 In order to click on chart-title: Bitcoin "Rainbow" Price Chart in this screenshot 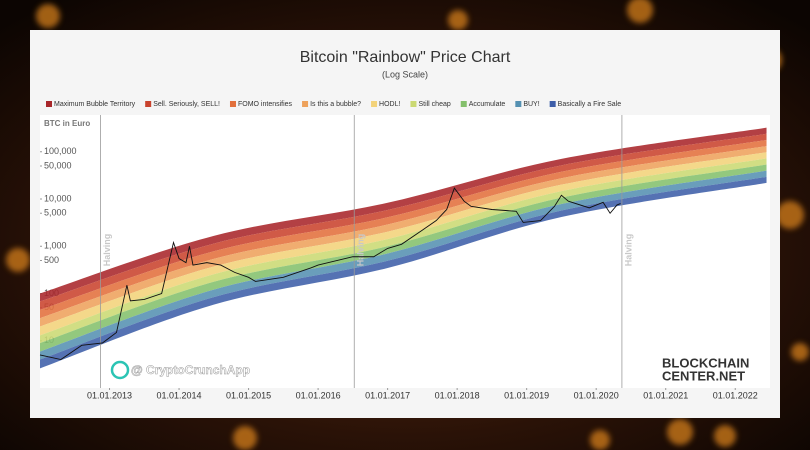, I will do `click(405, 57)`.